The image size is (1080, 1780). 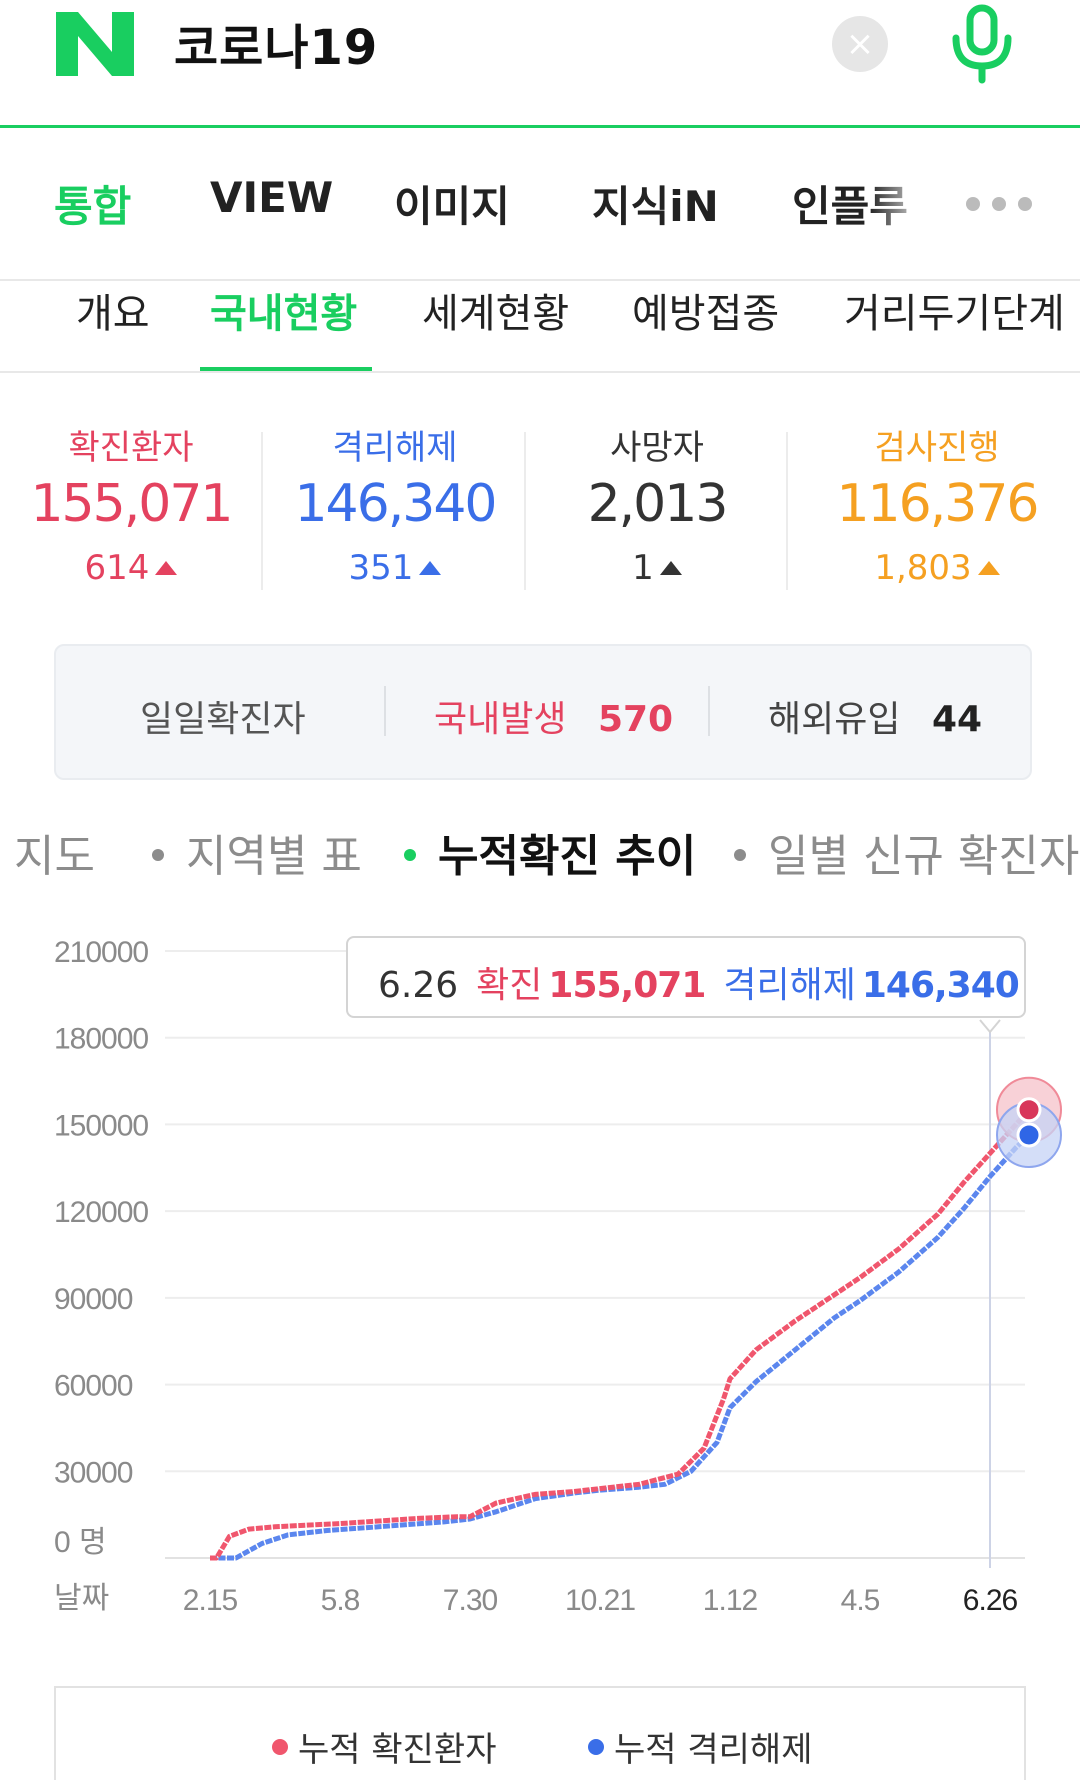 What do you see at coordinates (284, 314) in the screenshot?
I see `subtab-domestic: 국내현황` at bounding box center [284, 314].